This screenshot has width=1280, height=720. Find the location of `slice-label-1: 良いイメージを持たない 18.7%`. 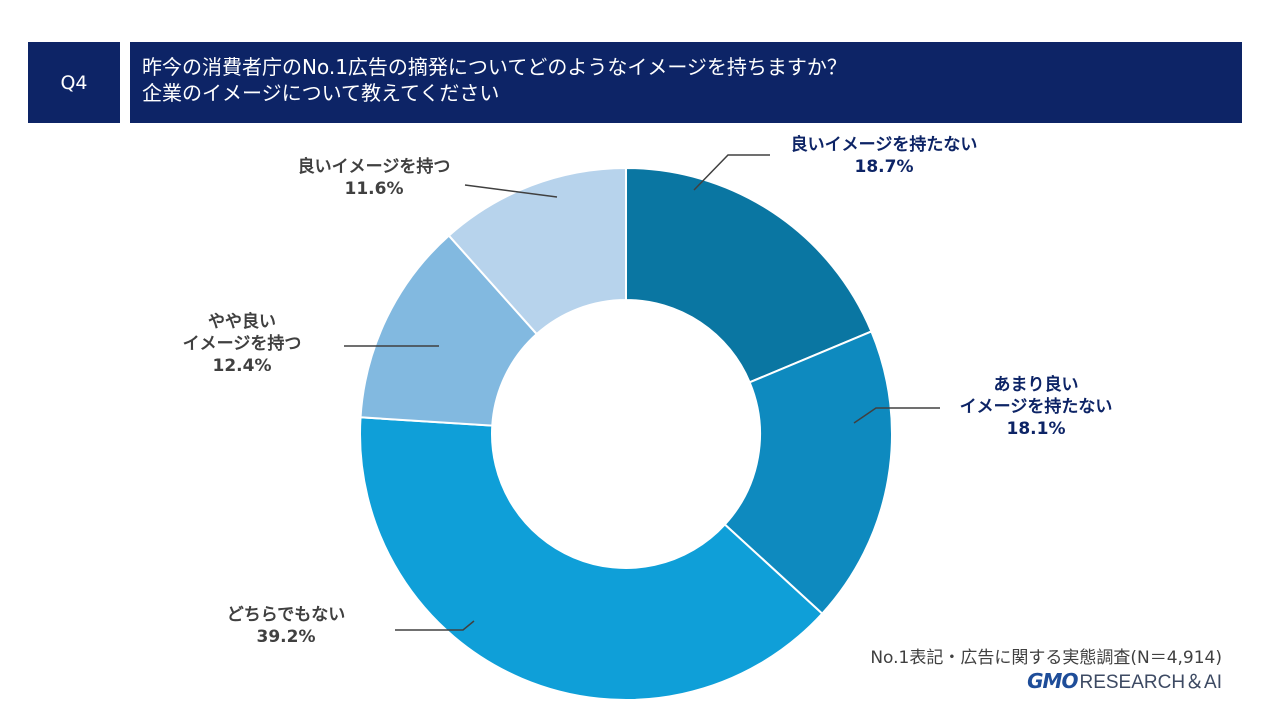

slice-label-1: 良いイメージを持たない 18.7% is located at coordinates (884, 156).